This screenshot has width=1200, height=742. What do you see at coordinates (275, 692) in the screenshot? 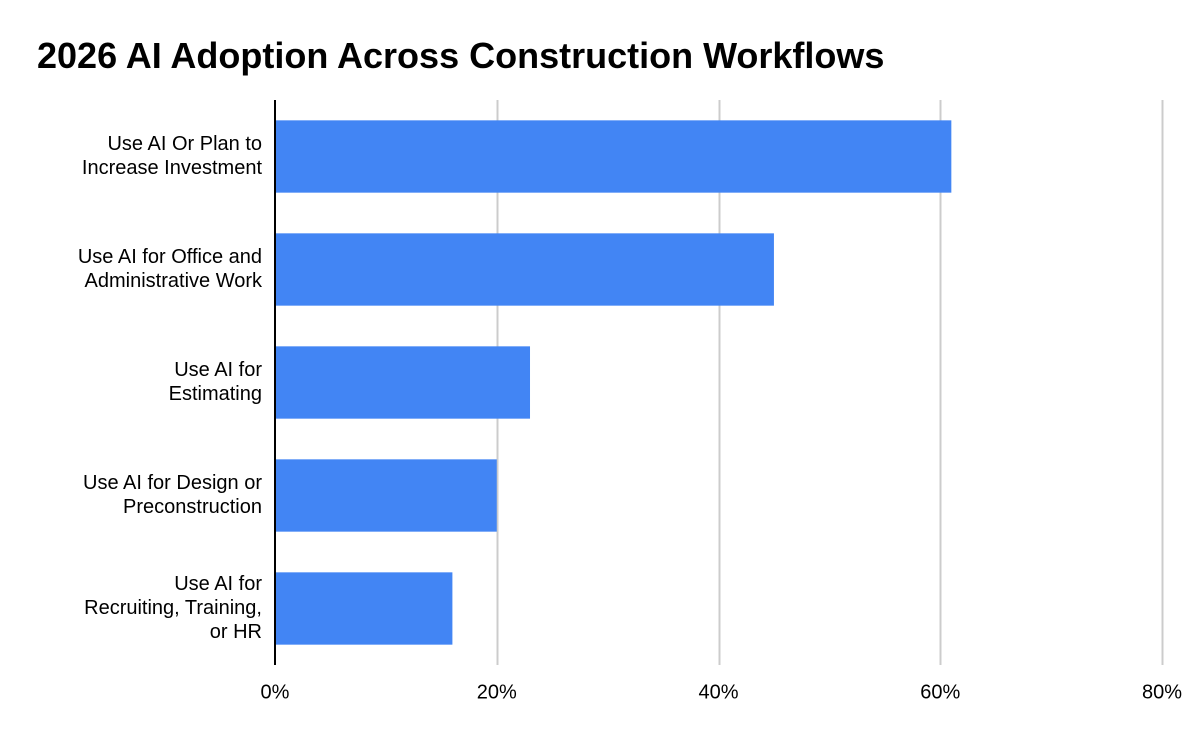
I see `x-tick-label-0: 0%` at bounding box center [275, 692].